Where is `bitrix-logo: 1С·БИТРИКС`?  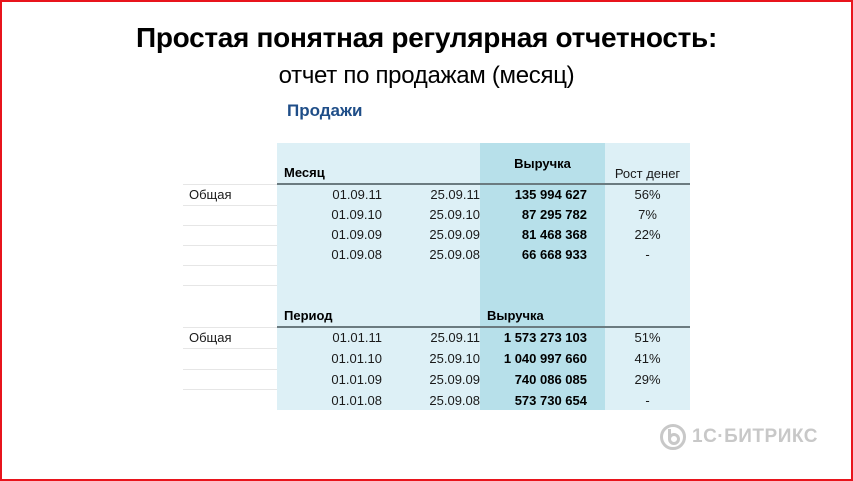
bitrix-logo: 1С·БИТРИКС is located at coordinates (739, 437).